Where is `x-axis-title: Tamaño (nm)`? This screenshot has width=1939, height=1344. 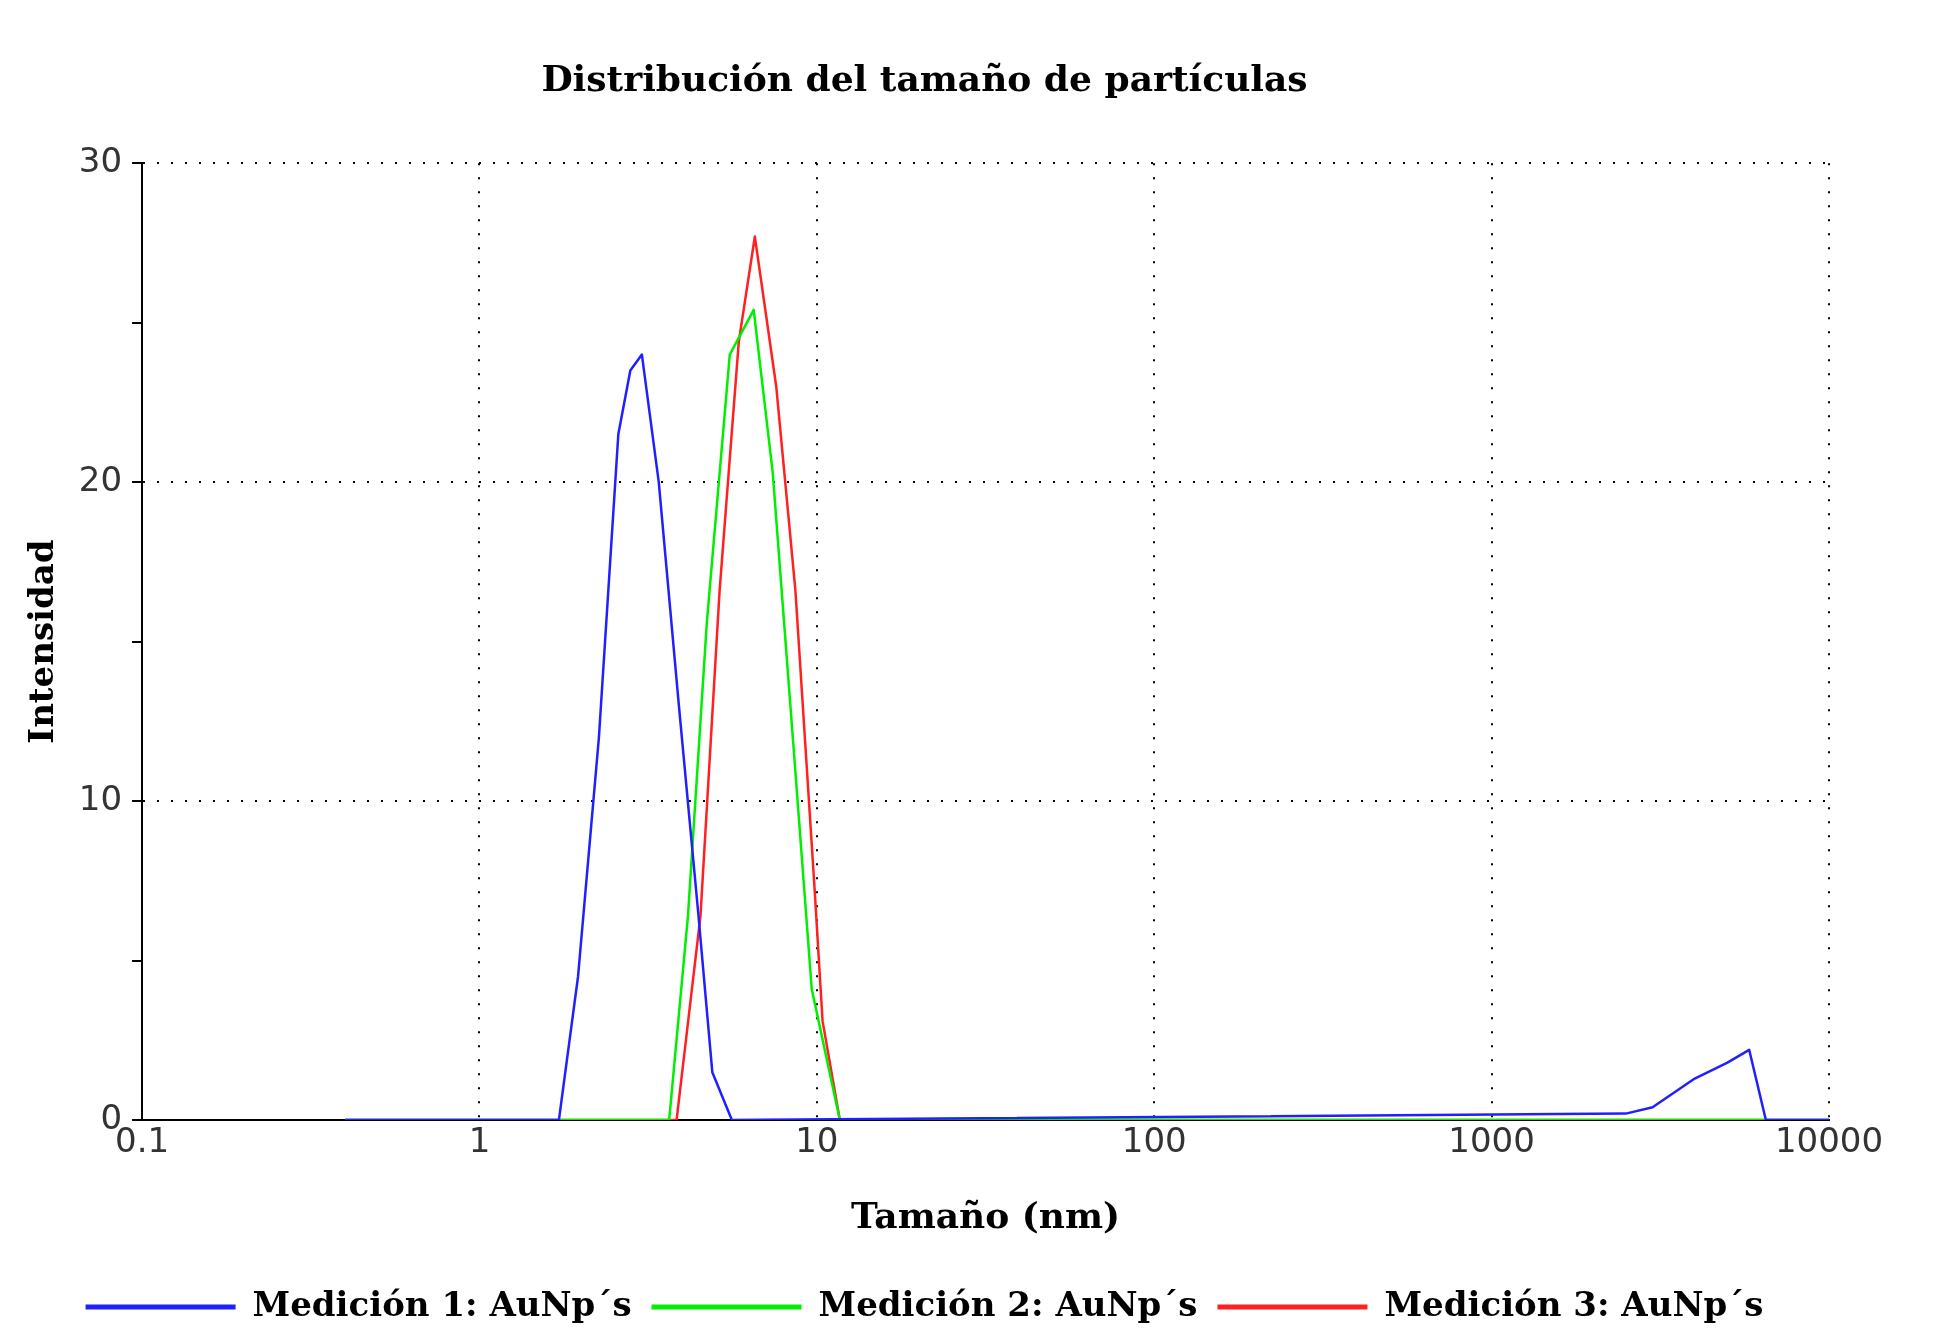
x-axis-title: Tamaño (nm) is located at coordinates (985, 1214).